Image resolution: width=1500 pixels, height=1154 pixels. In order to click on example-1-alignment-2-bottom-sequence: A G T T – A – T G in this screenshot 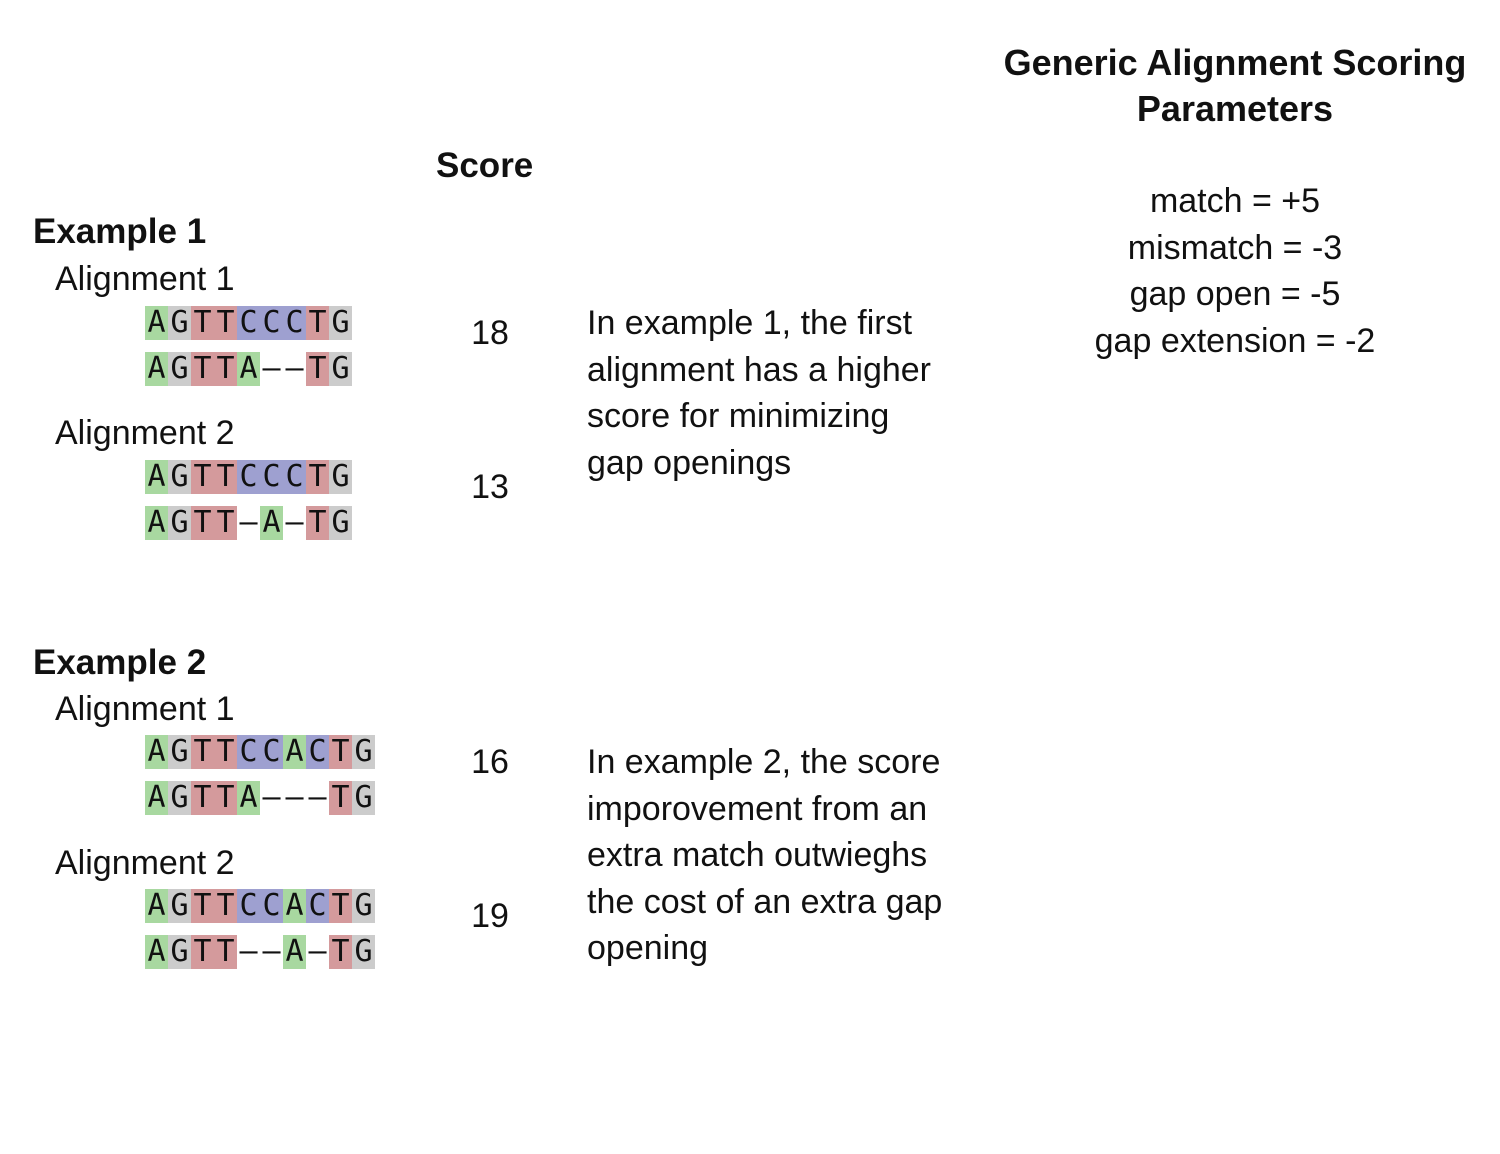, I will do `click(248, 523)`.